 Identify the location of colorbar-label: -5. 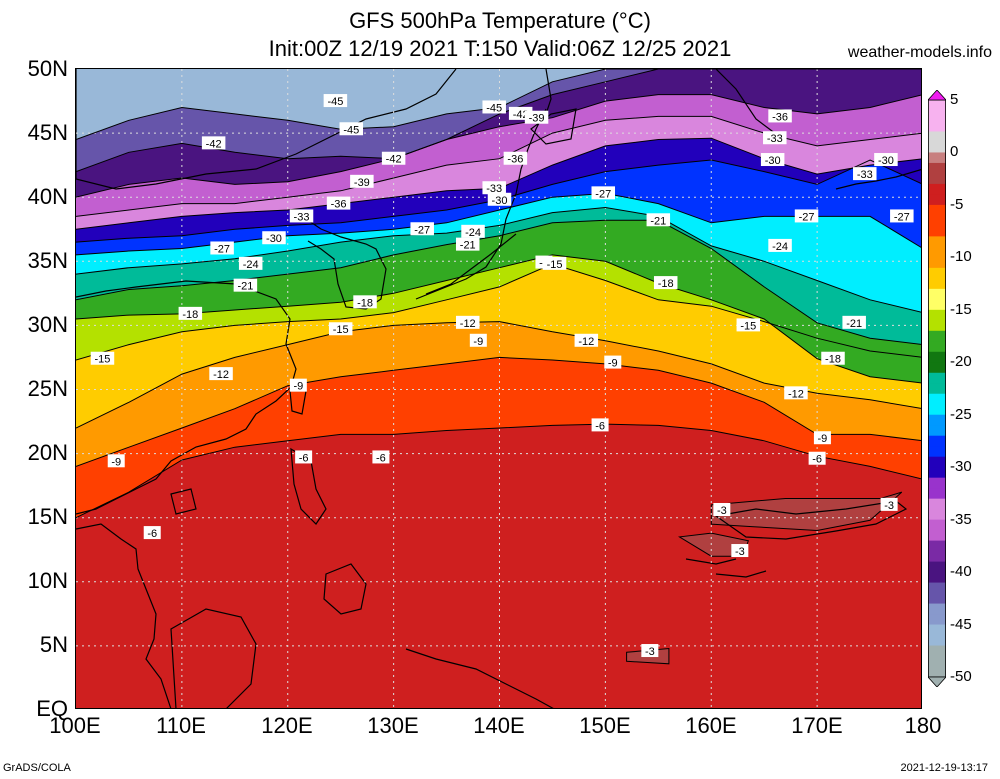
(957, 204).